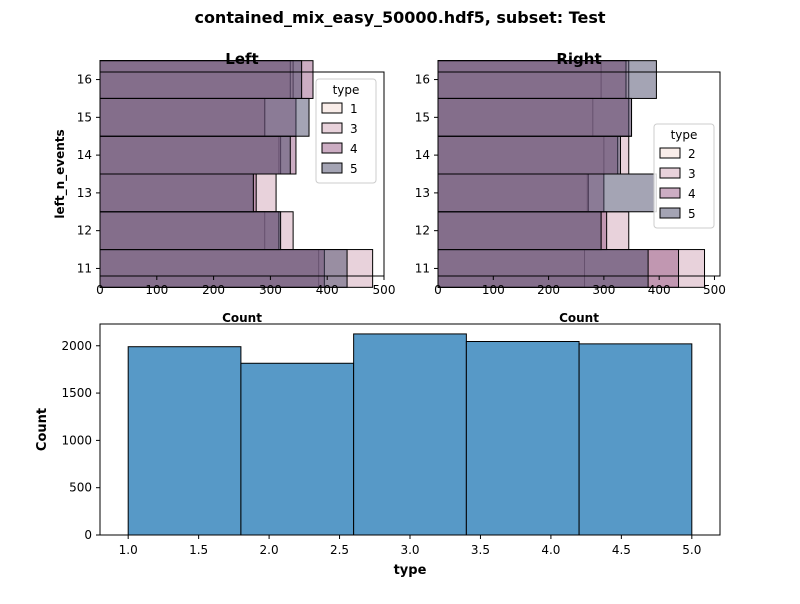 The width and height of the screenshot is (800, 604). What do you see at coordinates (659, 290) in the screenshot?
I see `x-tick-label-right: 400` at bounding box center [659, 290].